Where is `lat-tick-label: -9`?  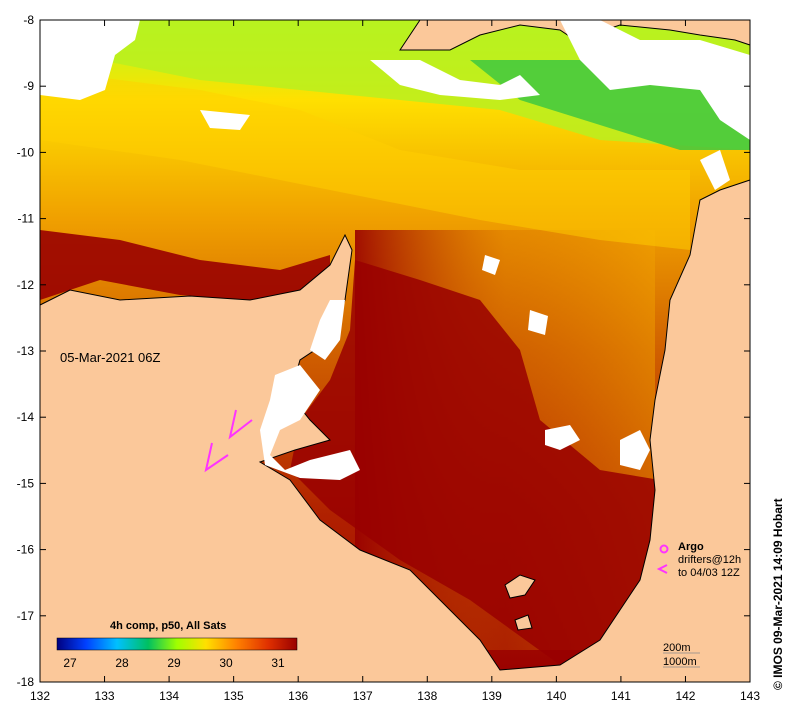
lat-tick-label: -9 is located at coordinates (28, 86).